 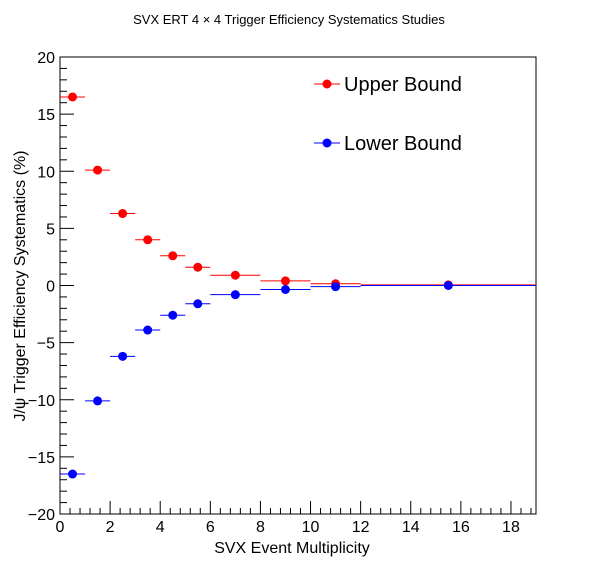 What do you see at coordinates (41, 401) in the screenshot?
I see `y-tick-label: −10` at bounding box center [41, 401].